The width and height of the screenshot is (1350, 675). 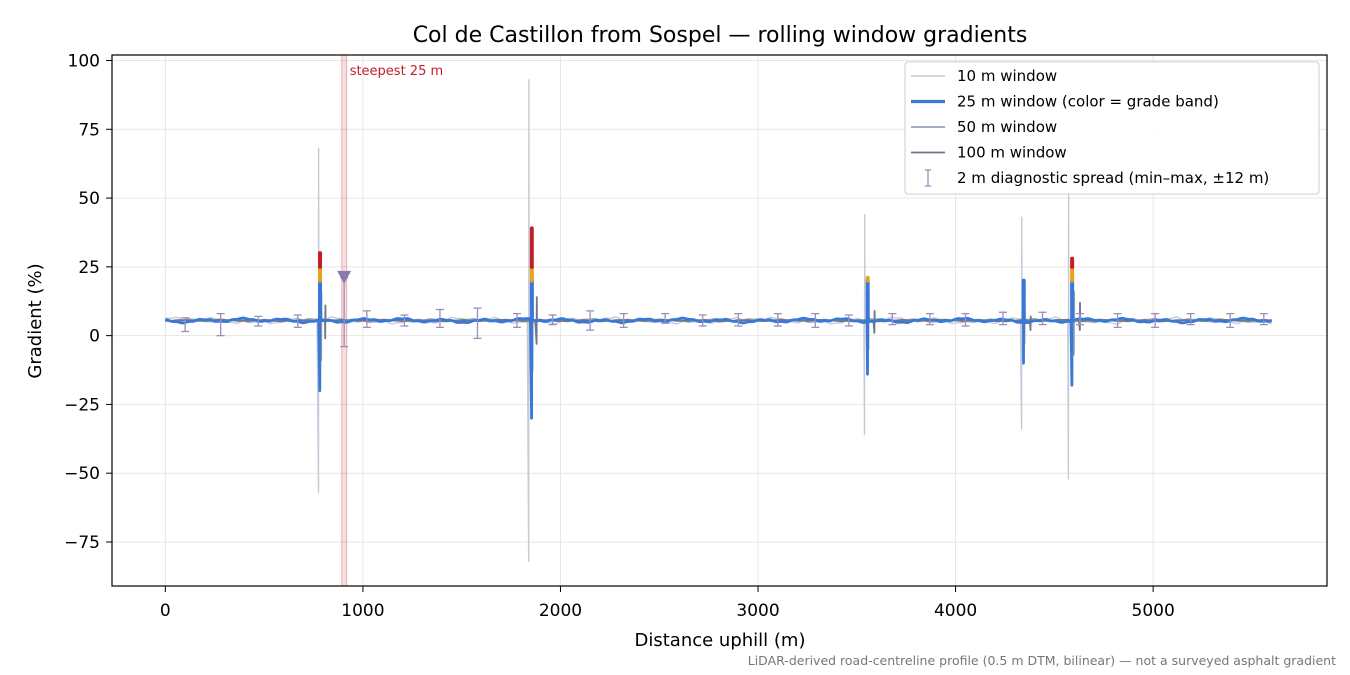 I want to click on x-axis-label: Distance uphill (m), so click(x=720, y=640).